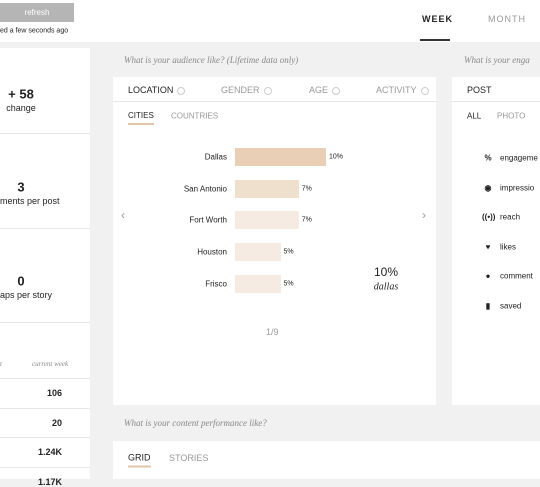  I want to click on metric: engageme, so click(519, 158).